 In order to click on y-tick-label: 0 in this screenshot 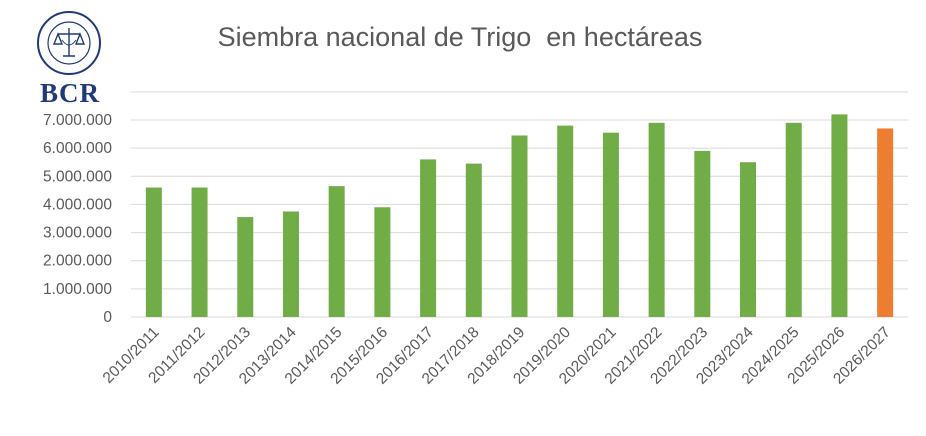, I will do `click(107, 317)`.